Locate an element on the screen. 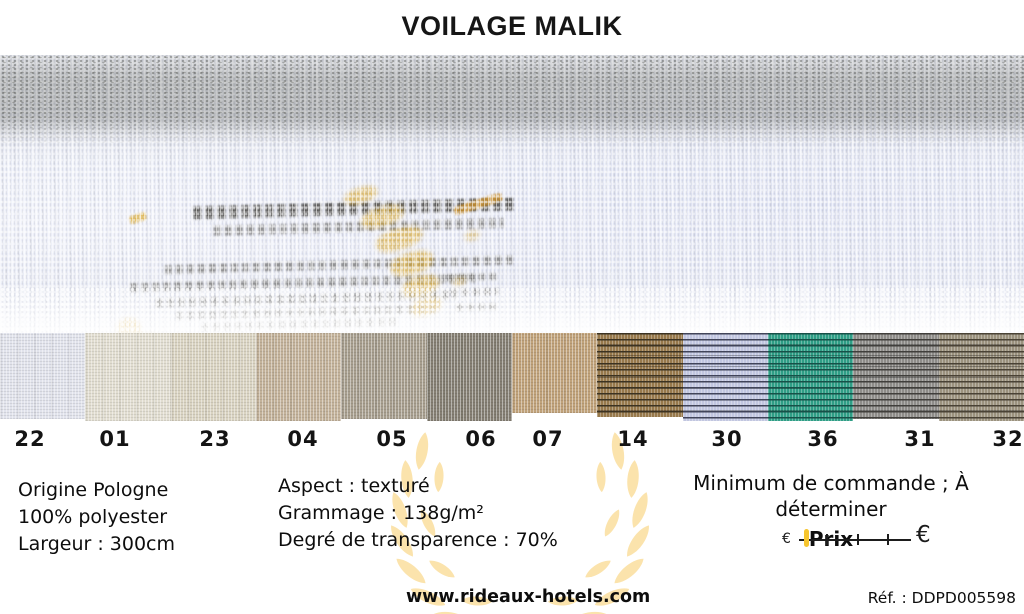  price-marker is located at coordinates (806, 538).